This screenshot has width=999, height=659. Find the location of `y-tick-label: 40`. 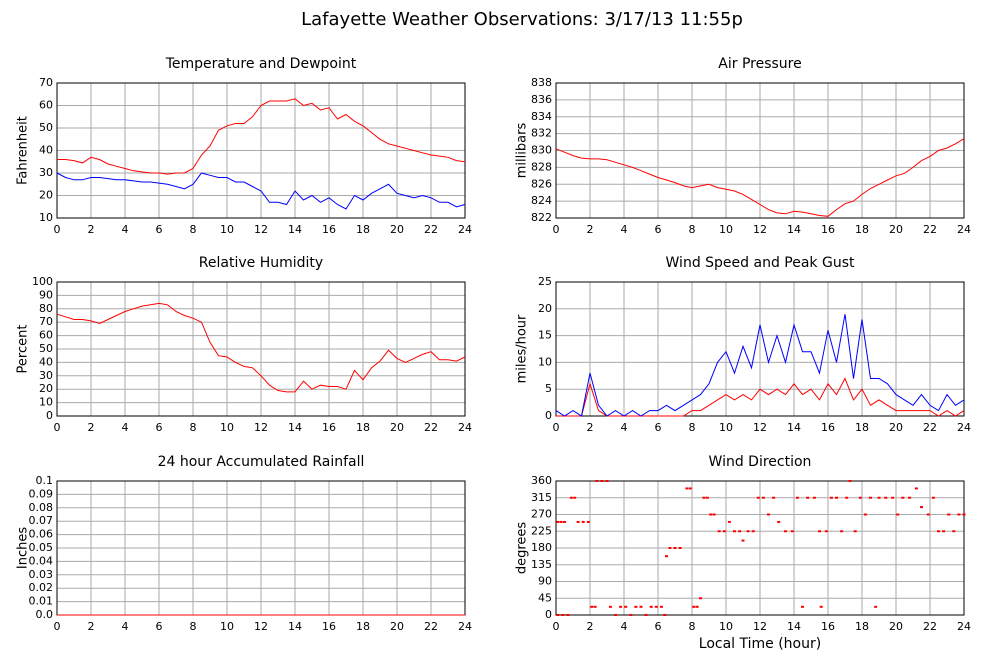

y-tick-label: 40 is located at coordinates (46, 361).